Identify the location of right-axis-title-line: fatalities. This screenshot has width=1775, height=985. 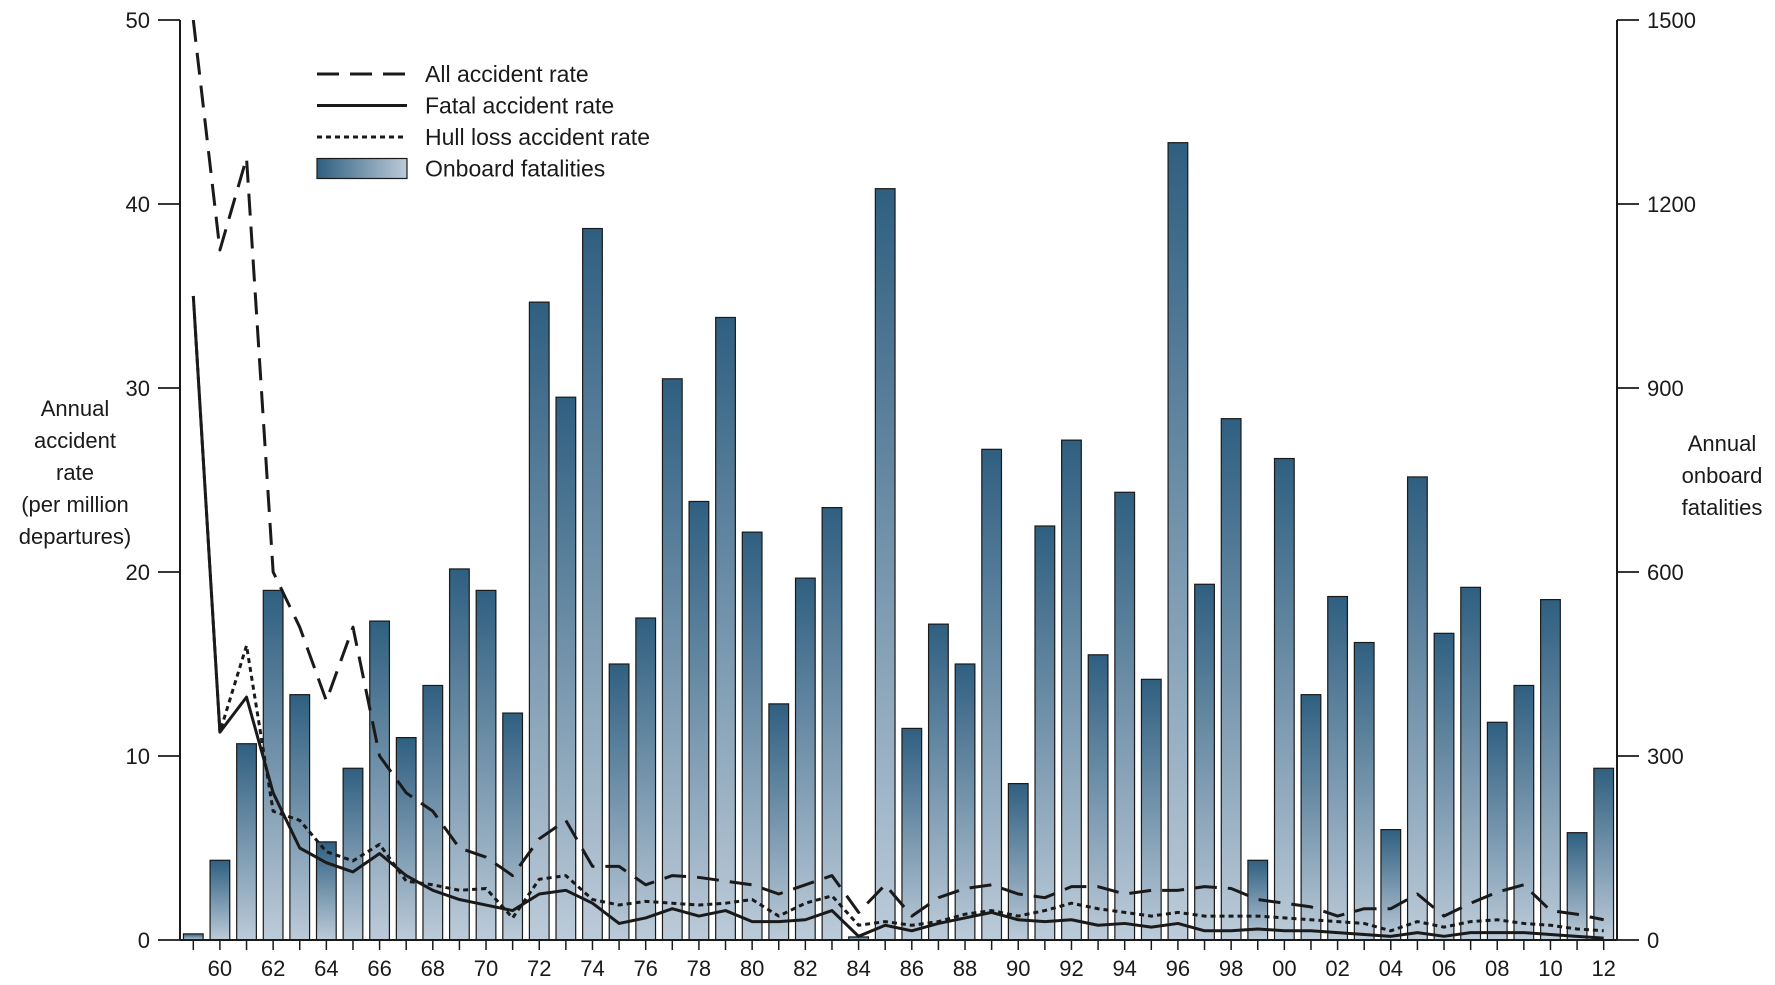
(1722, 507).